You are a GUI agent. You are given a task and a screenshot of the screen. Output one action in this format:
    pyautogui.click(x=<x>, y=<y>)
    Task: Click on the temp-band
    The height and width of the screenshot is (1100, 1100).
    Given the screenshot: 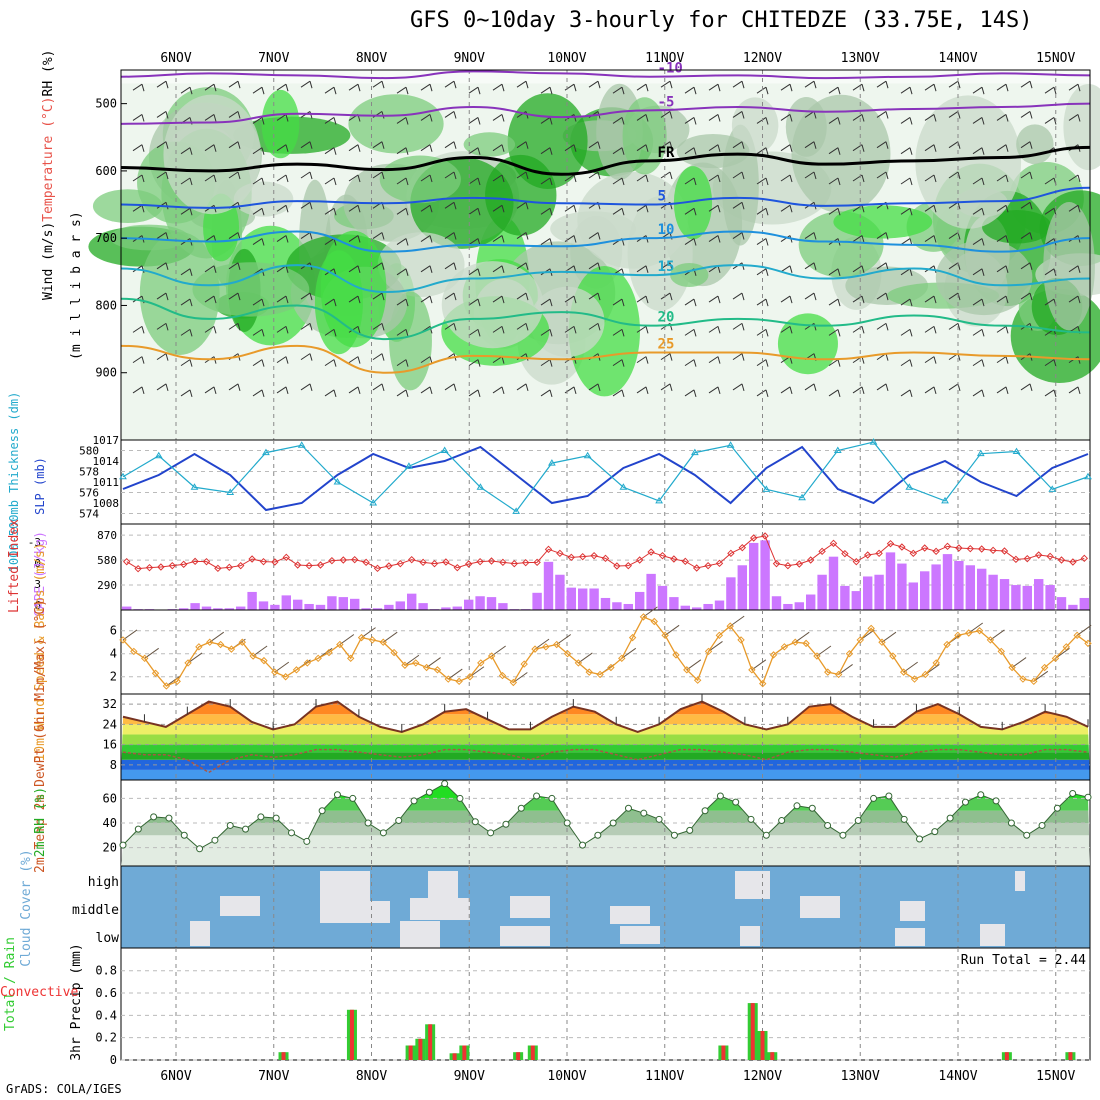 What is the action you would take?
    pyautogui.click(x=605, y=709)
    